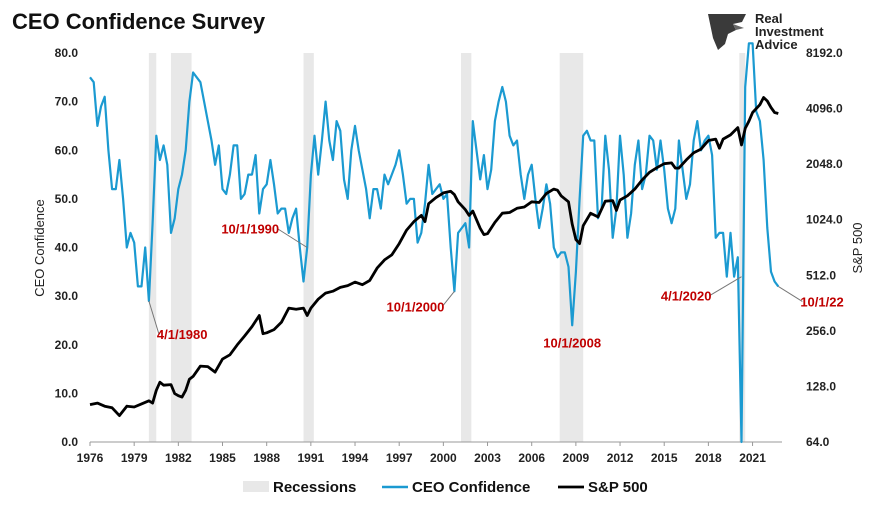 This screenshot has width=890, height=514. I want to click on legend-swatch-recessions, so click(256, 486).